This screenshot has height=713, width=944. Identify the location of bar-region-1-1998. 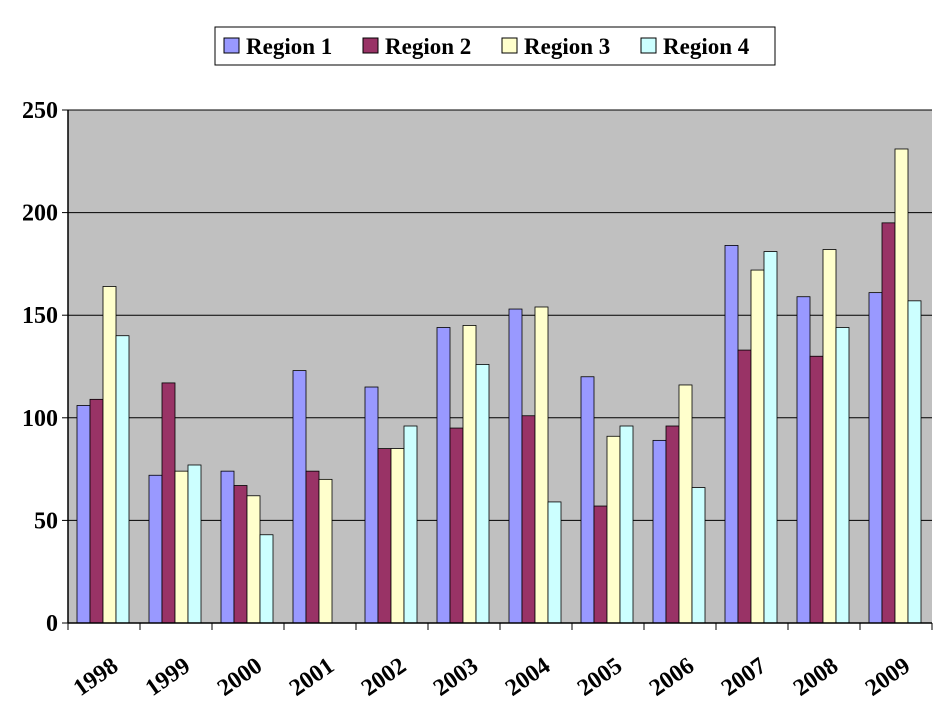
(83, 514).